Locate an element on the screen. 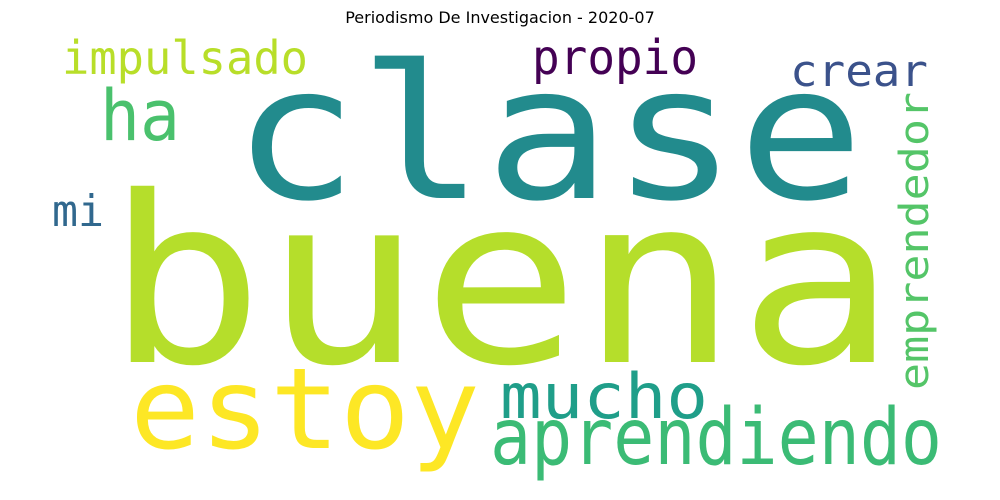 The height and width of the screenshot is (500, 1000). word-propio: propio is located at coordinates (615, 58).